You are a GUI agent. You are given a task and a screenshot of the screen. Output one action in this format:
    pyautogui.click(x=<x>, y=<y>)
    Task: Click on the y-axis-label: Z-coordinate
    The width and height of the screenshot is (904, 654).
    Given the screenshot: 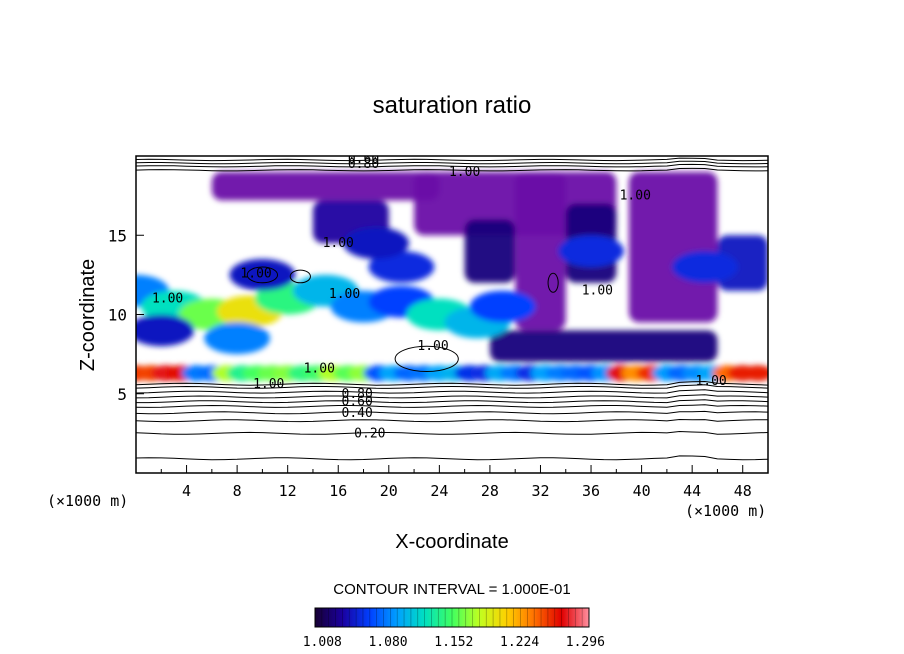 What is the action you would take?
    pyautogui.click(x=88, y=315)
    